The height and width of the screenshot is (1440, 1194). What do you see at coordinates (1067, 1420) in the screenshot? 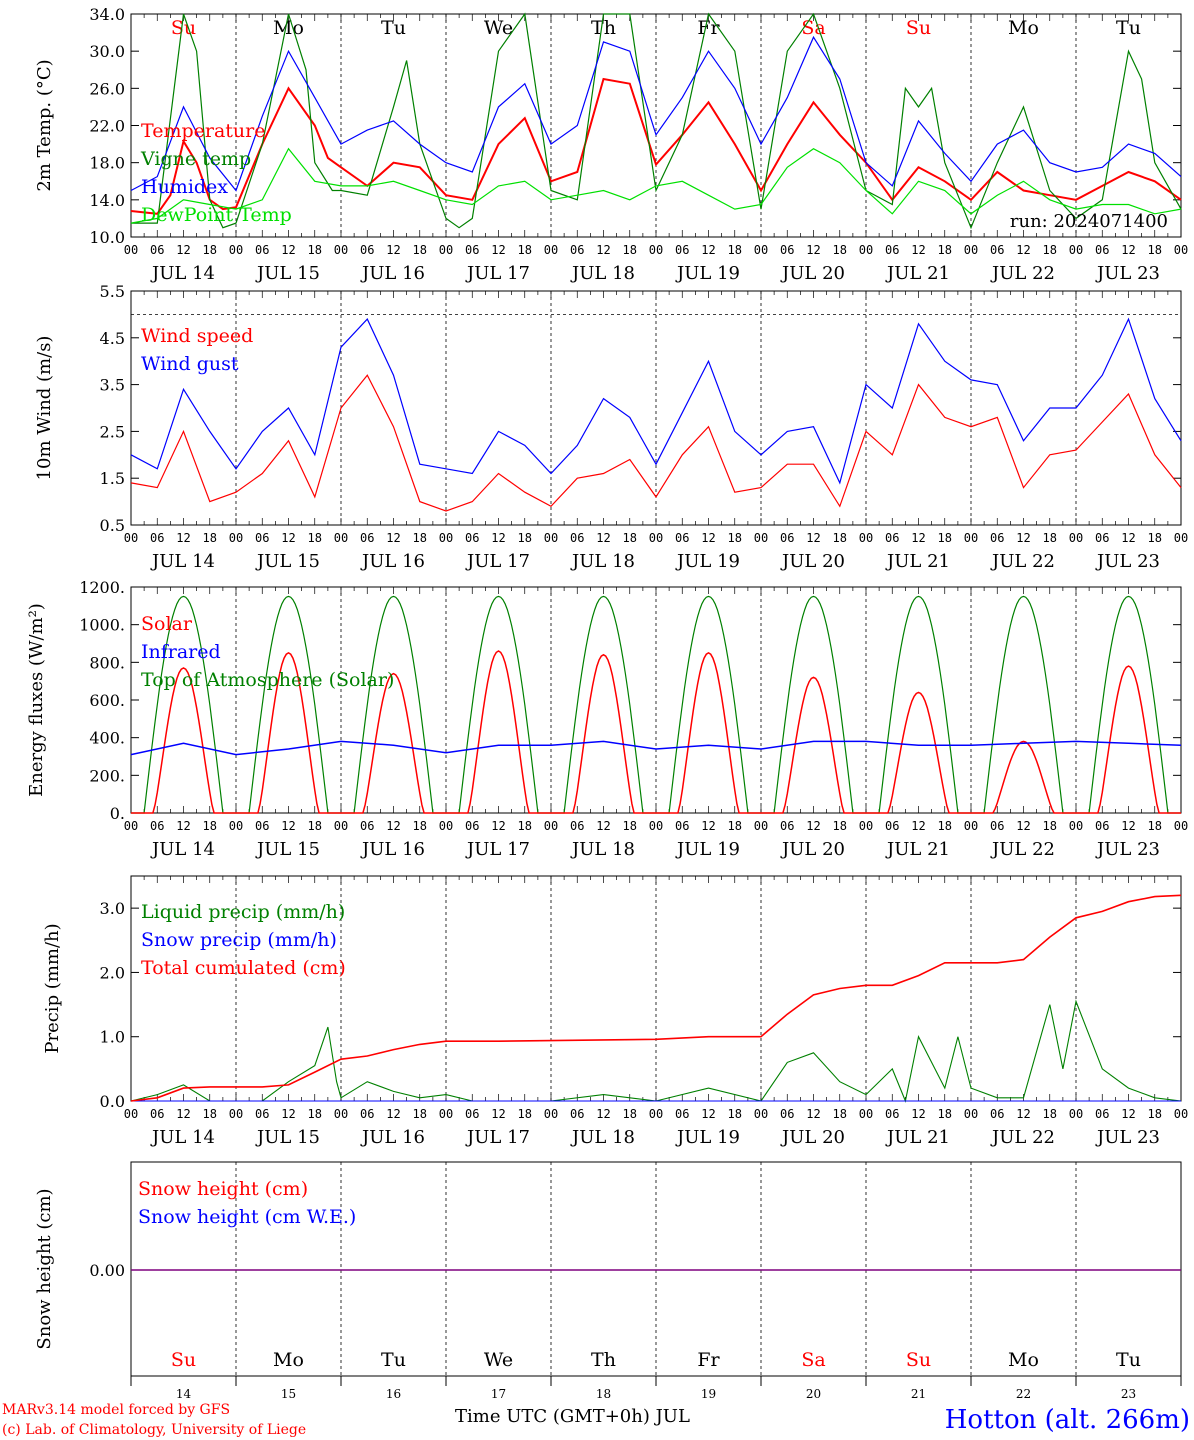
I see `station-name: Hotton (alt. 266m)` at bounding box center [1067, 1420].